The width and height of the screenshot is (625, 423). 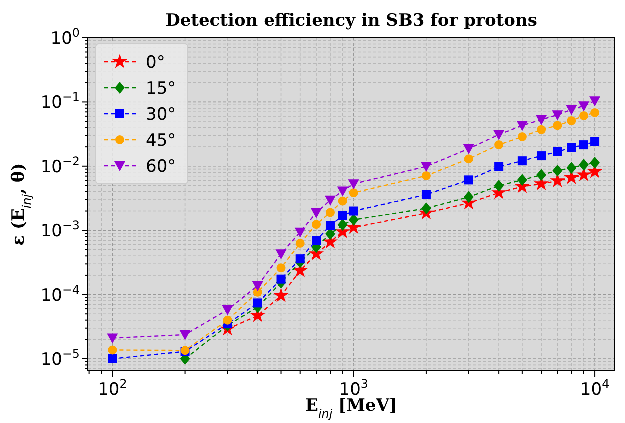 What do you see at coordinates (161, 115) in the screenshot?
I see `legend-label: 30°` at bounding box center [161, 115].